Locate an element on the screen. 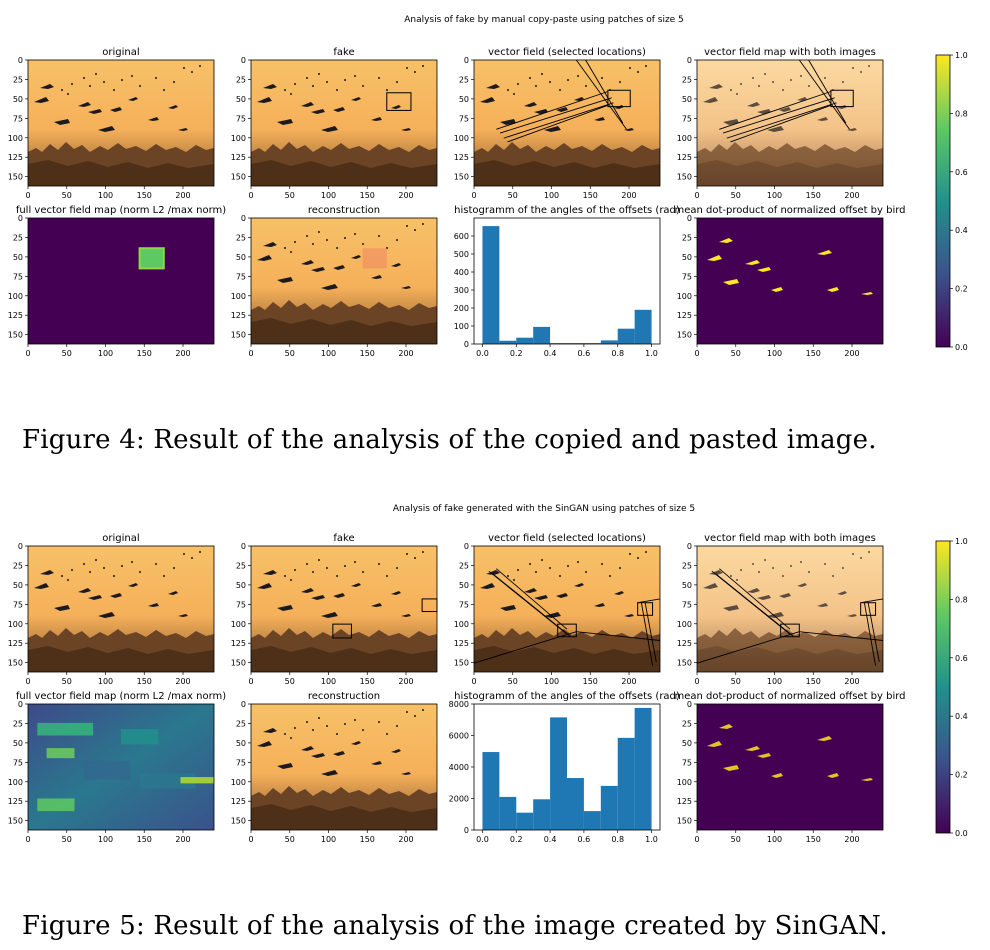  y-tick-label: 500 is located at coordinates (461, 254).